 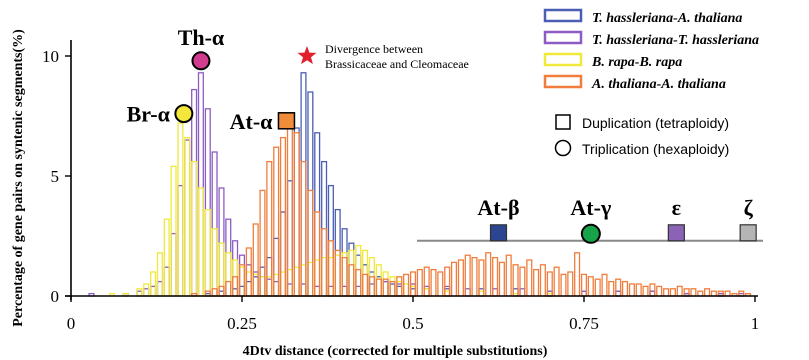 What do you see at coordinates (149, 114) in the screenshot?
I see `peak-label-0: Br-α` at bounding box center [149, 114].